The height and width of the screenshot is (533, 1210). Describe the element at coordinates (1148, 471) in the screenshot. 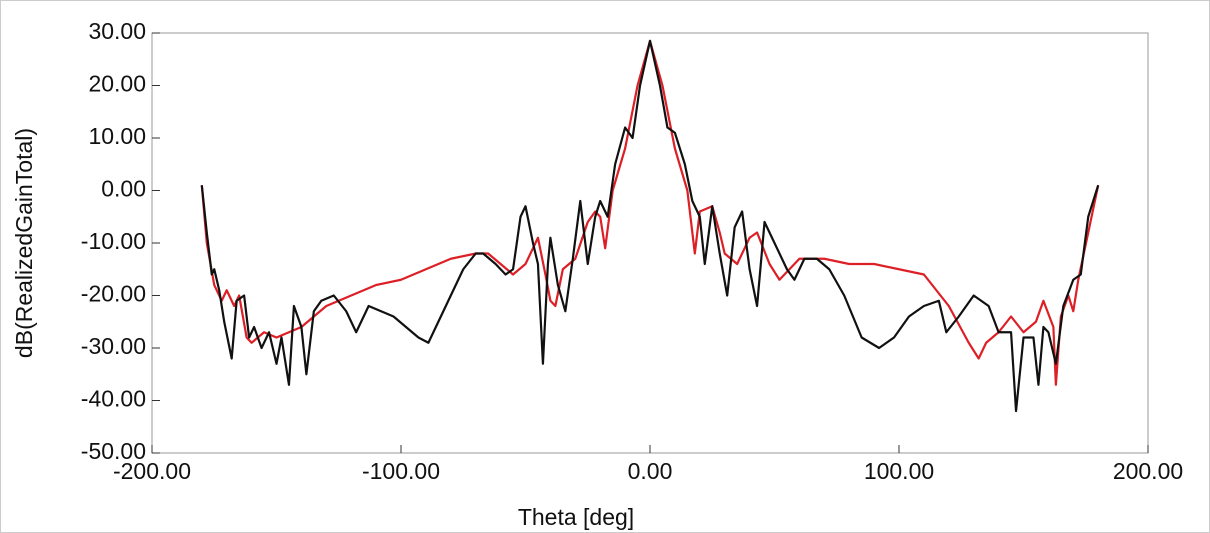

I see `x-tick-label: 200.00` at that location.